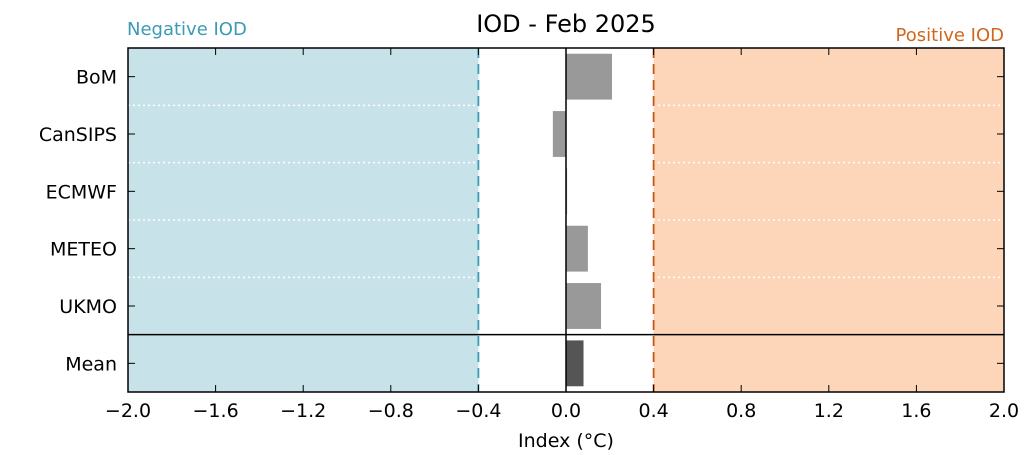 The image size is (1024, 455). I want to click on x-tick-label: −0.4, so click(478, 411).